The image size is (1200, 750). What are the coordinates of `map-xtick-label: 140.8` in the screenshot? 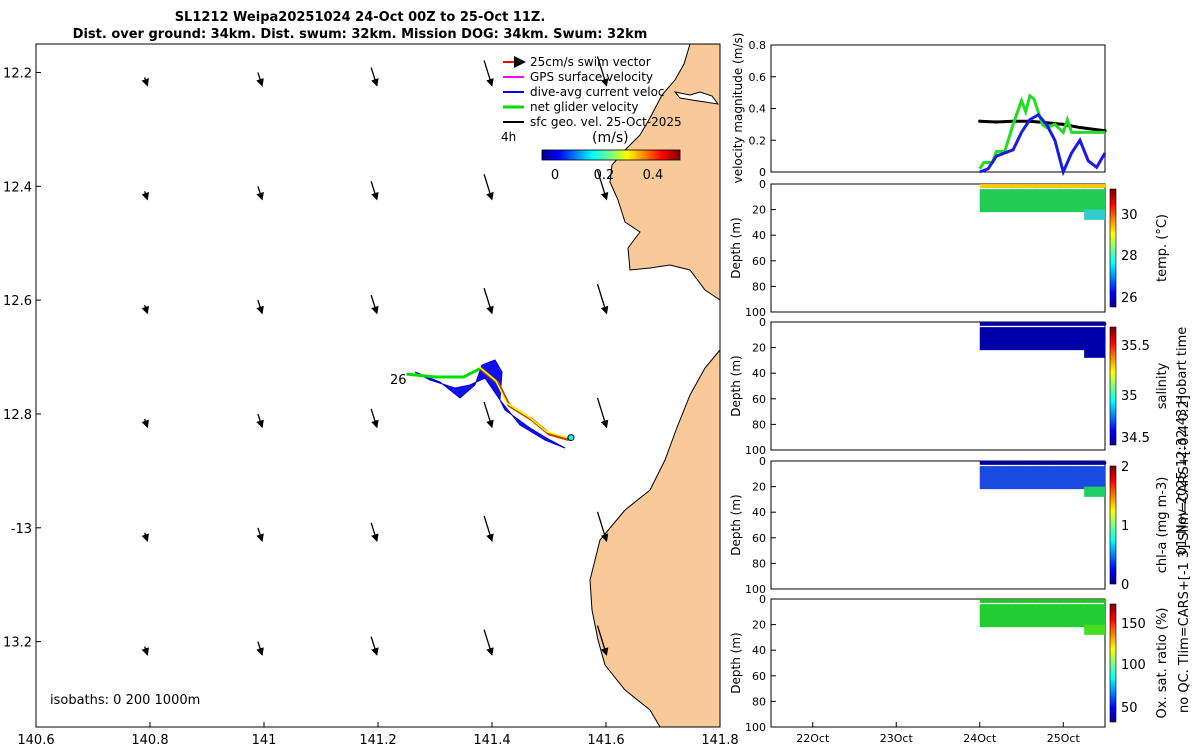 It's located at (149, 740).